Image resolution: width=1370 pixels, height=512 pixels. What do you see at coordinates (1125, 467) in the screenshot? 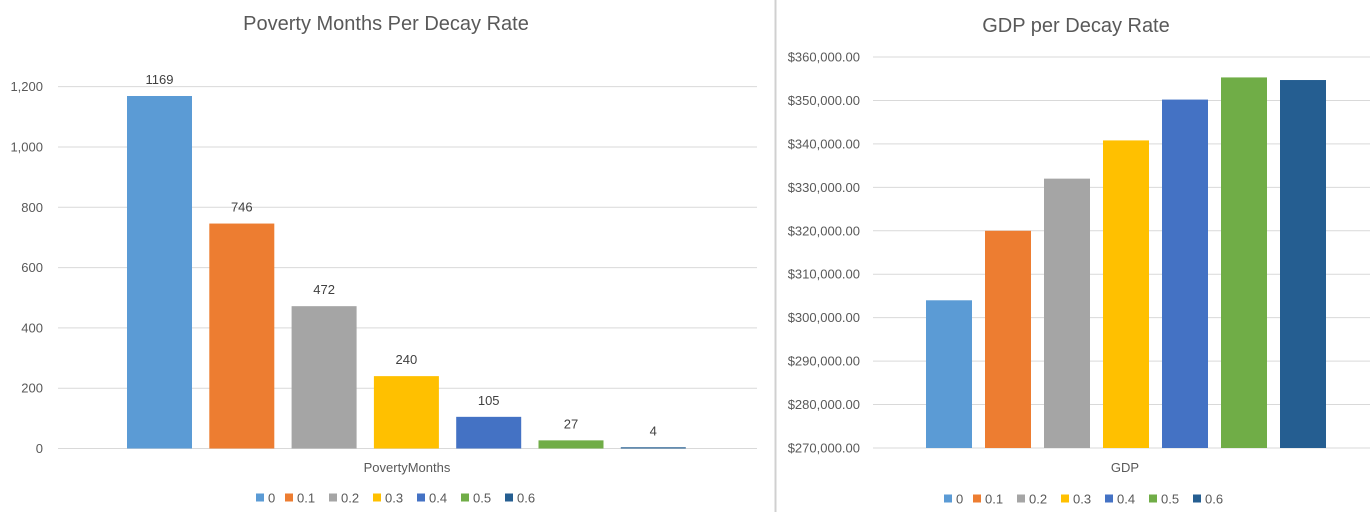
I see `x-category-label: GDP` at bounding box center [1125, 467].